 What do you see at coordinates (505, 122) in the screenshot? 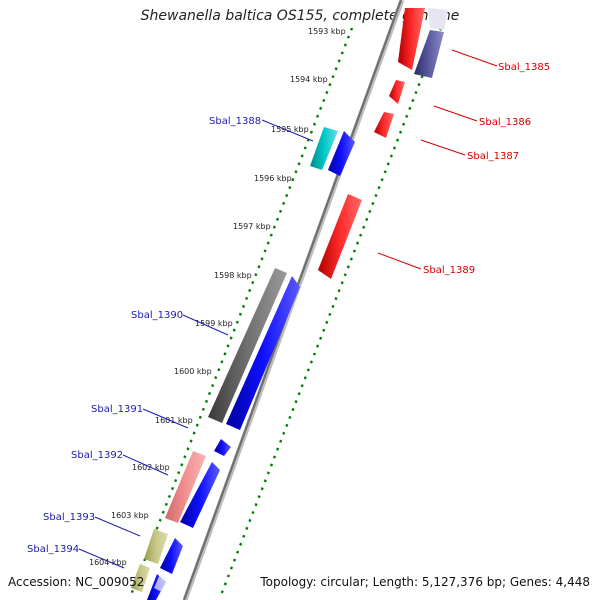
I see `gene-label-sbal-1386: Sbal_1386` at bounding box center [505, 122].